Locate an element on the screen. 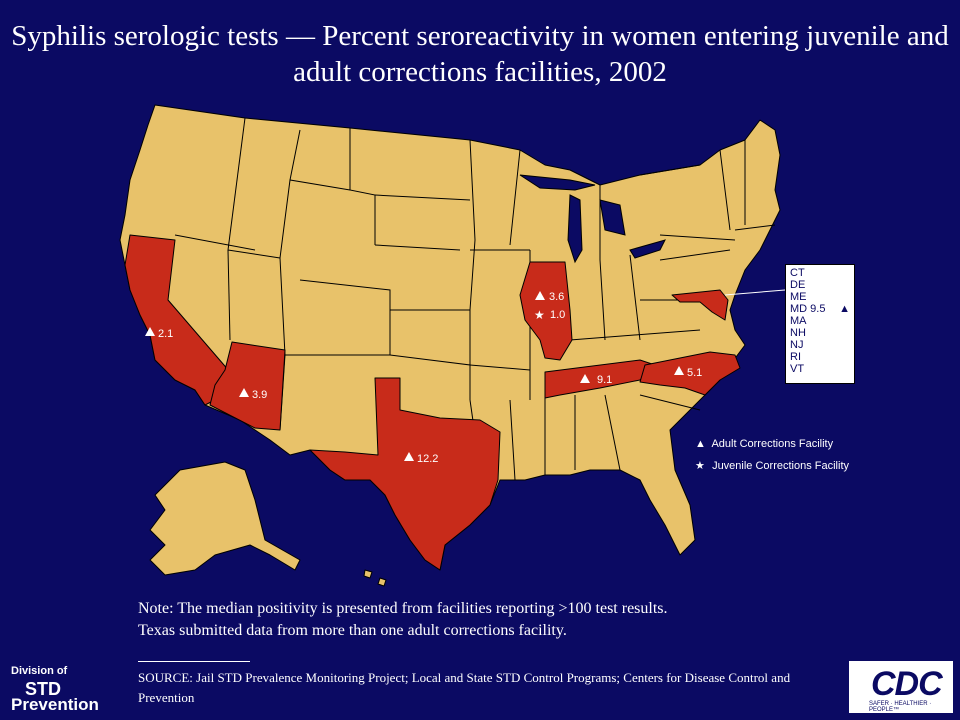 The width and height of the screenshot is (960, 720). small-state-row-md: MD 9.5 ▲ is located at coordinates (820, 309).